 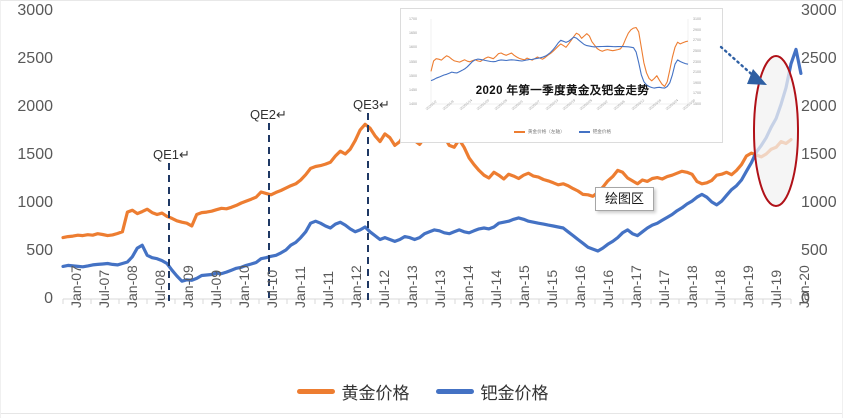 What do you see at coordinates (35, 154) in the screenshot?
I see `y-axis-left-tick-label: 1500` at bounding box center [35, 154].